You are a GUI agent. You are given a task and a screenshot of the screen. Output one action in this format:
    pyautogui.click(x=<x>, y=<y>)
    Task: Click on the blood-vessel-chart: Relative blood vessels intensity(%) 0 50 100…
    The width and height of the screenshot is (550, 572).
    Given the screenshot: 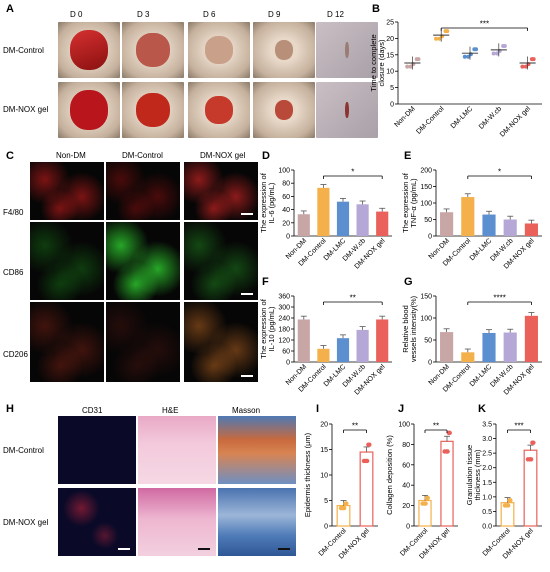 What is the action you would take?
    pyautogui.click(x=471, y=345)
    